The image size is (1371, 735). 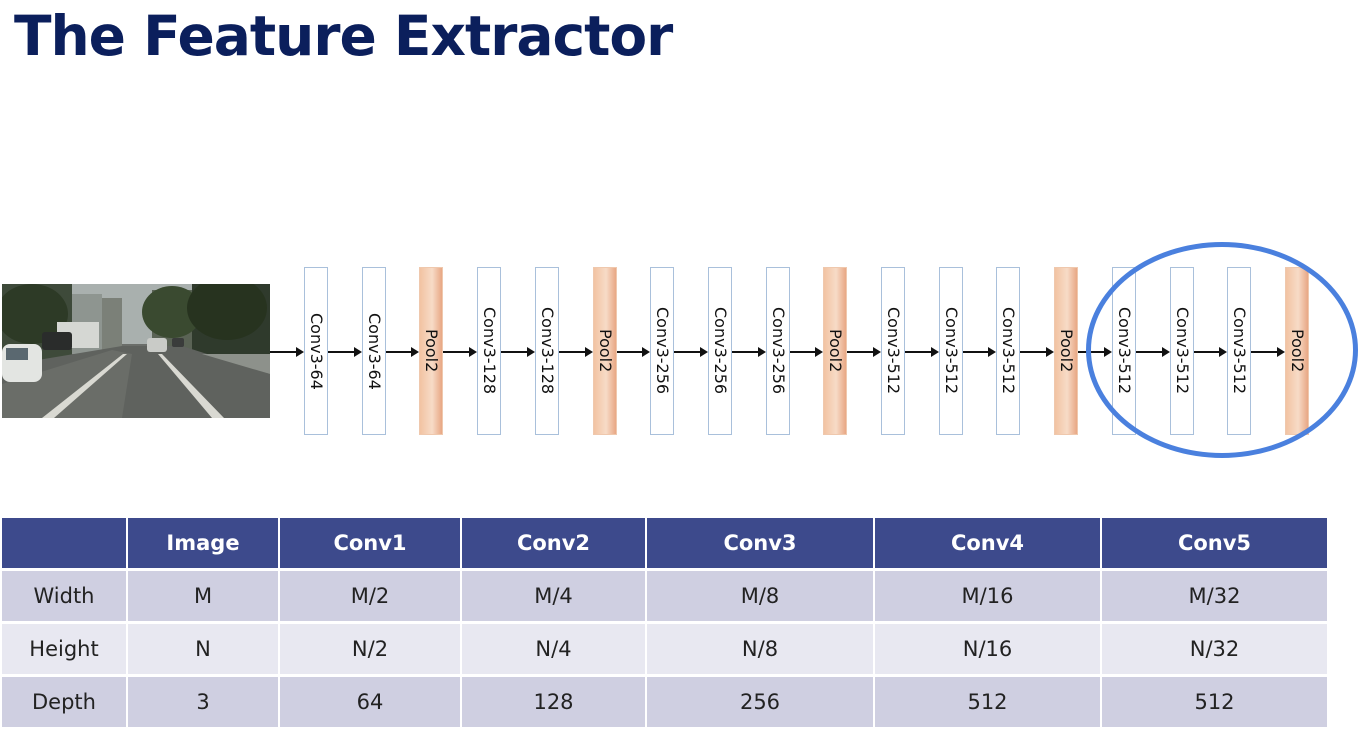 I want to click on table-cell: N, so click(x=203, y=649).